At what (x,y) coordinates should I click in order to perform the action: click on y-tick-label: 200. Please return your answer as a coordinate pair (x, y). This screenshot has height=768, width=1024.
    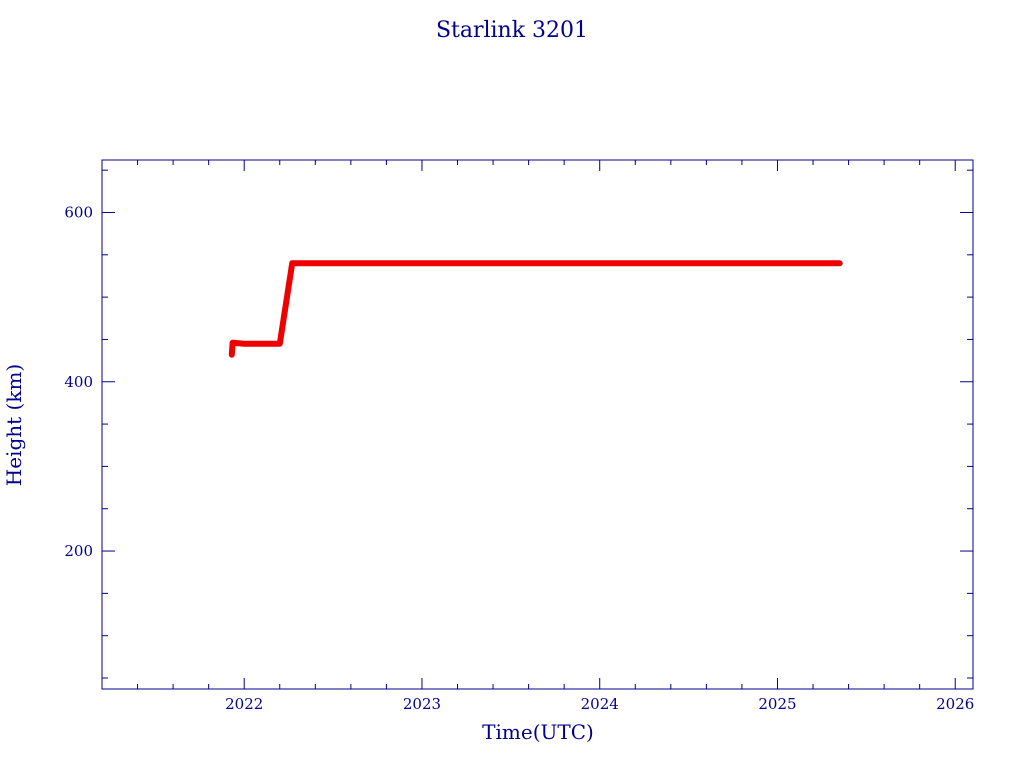
    Looking at the image, I should click on (78, 551).